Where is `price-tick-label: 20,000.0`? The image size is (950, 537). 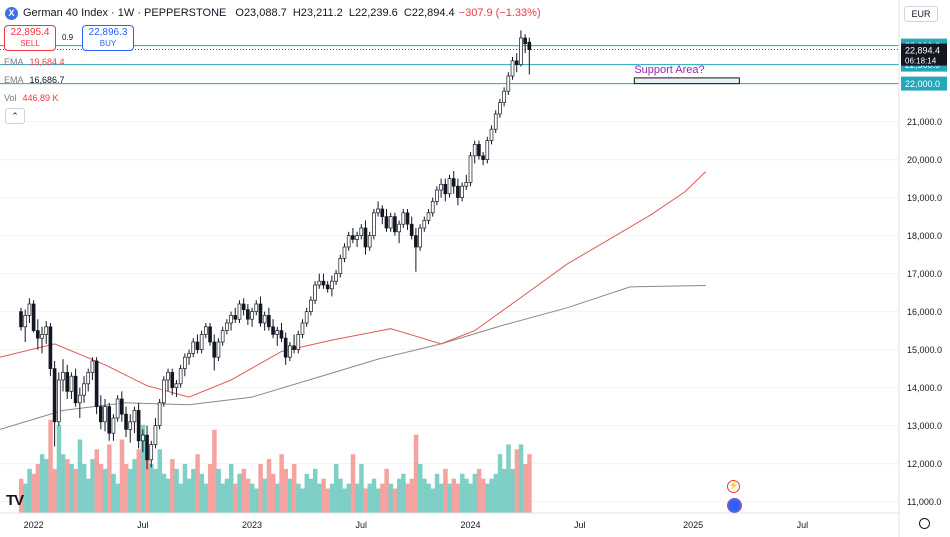
price-tick-label: 20,000.0 is located at coordinates (924, 160).